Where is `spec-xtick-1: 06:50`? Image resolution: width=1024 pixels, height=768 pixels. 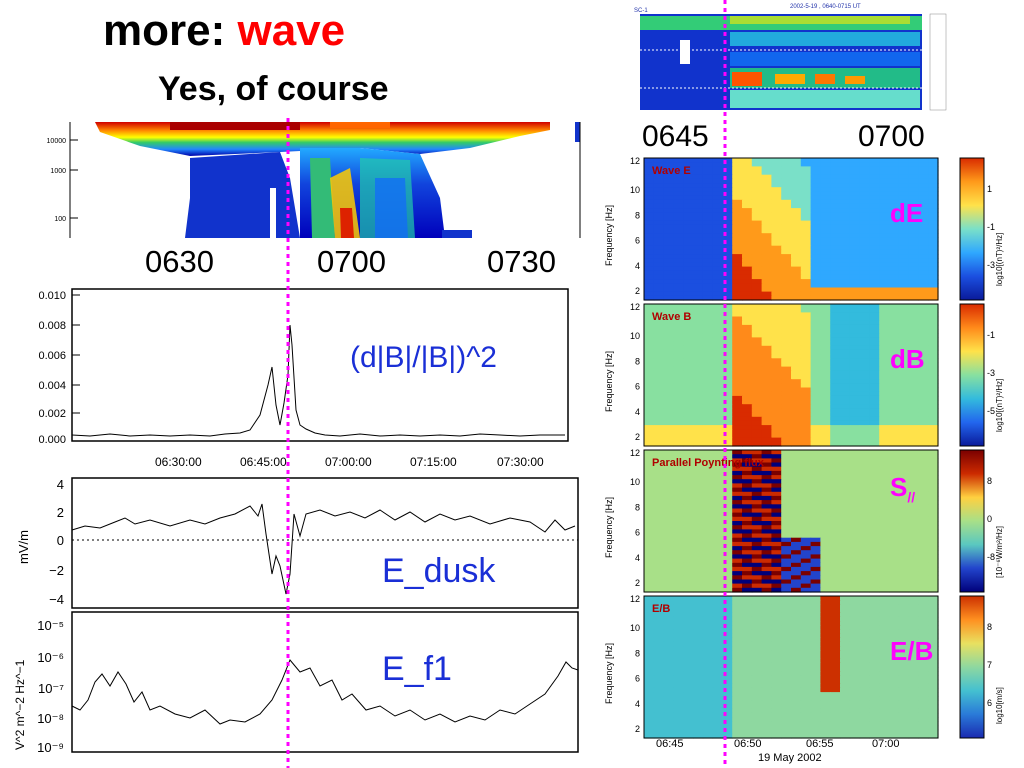
spec-xtick-1: 06:50 is located at coordinates (748, 744).